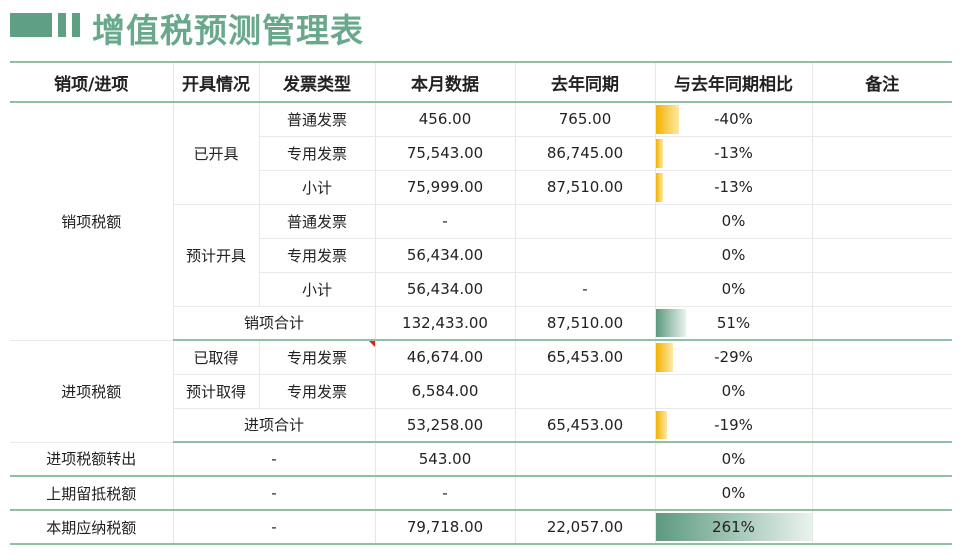 The height and width of the screenshot is (558, 975). I want to click on table-row: 专用发票 56,434.00 0%, so click(481, 255).